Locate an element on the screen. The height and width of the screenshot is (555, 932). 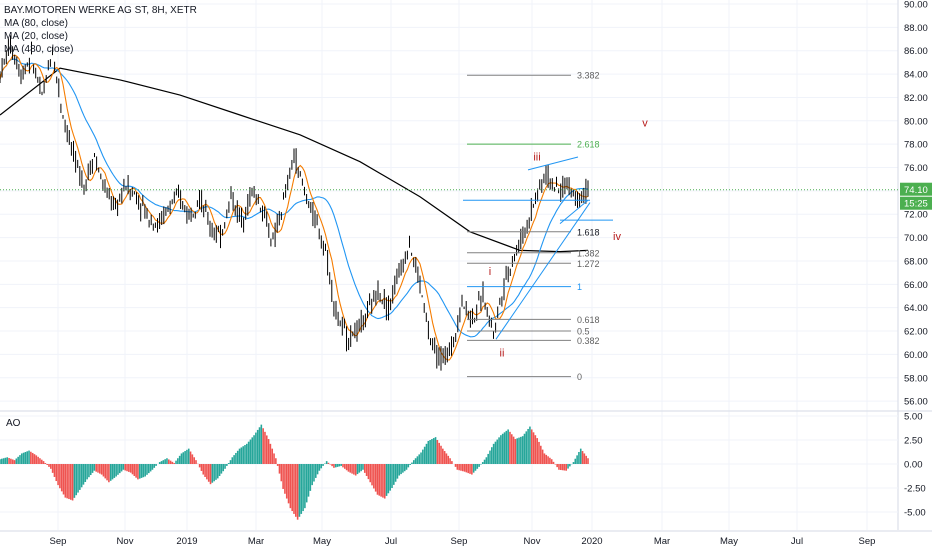
ao-pane-label: AO is located at coordinates (13, 423).